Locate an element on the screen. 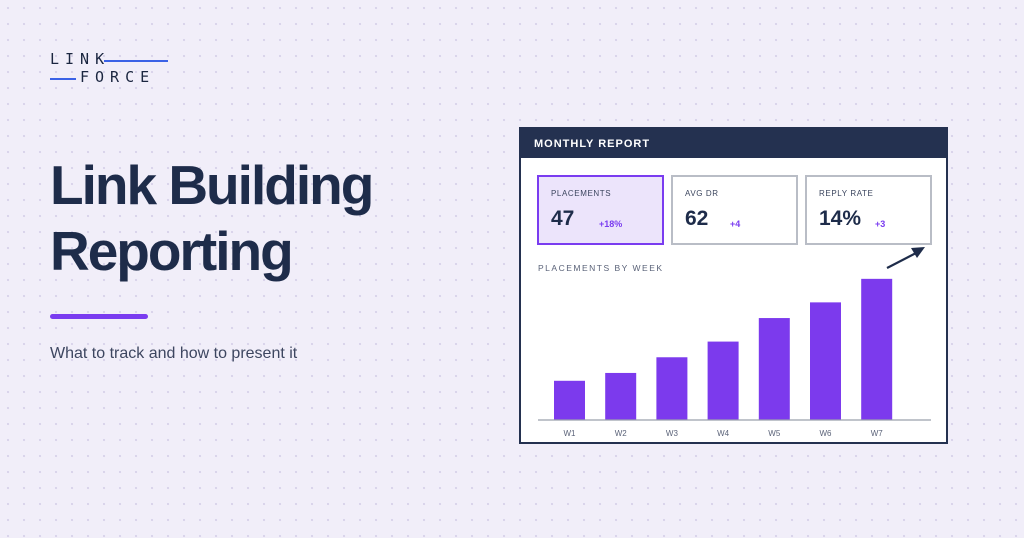 Image resolution: width=1024 pixels, height=538 pixels. logo-bar-bottom is located at coordinates (63, 79).